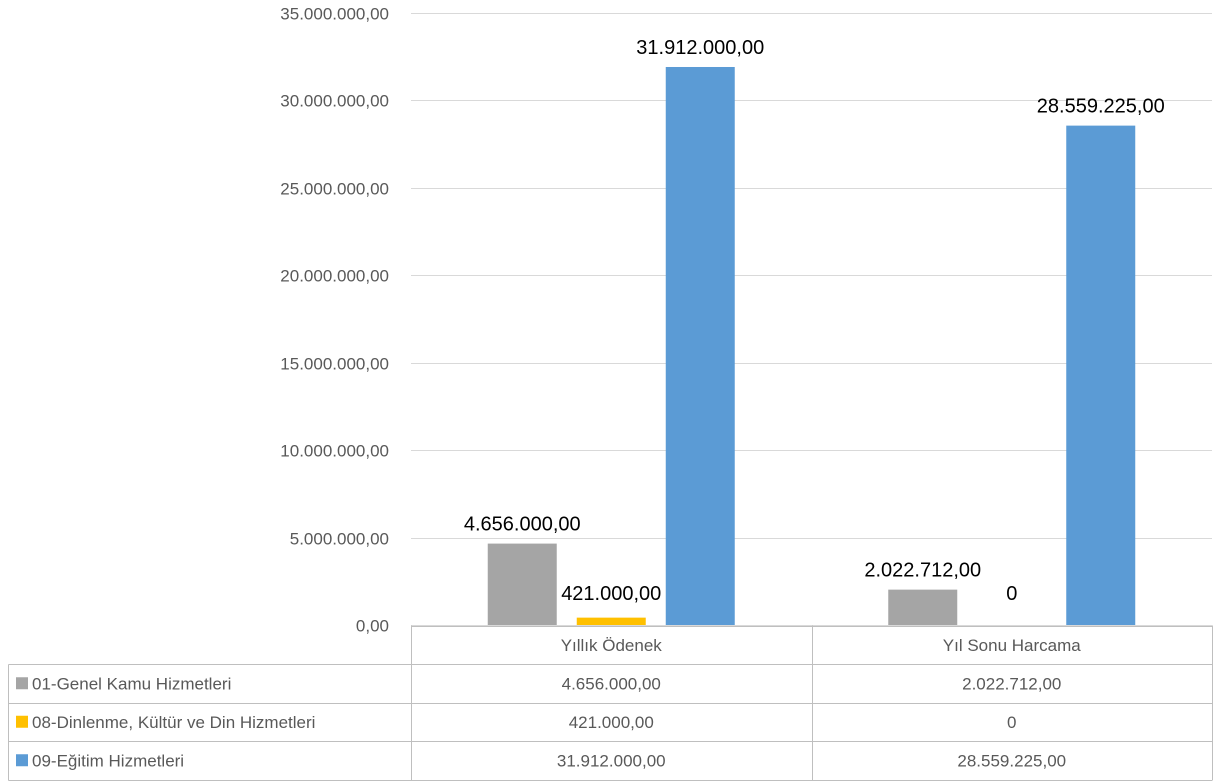 The width and height of the screenshot is (1219, 783). I want to click on data-label: 0, so click(1011, 594).